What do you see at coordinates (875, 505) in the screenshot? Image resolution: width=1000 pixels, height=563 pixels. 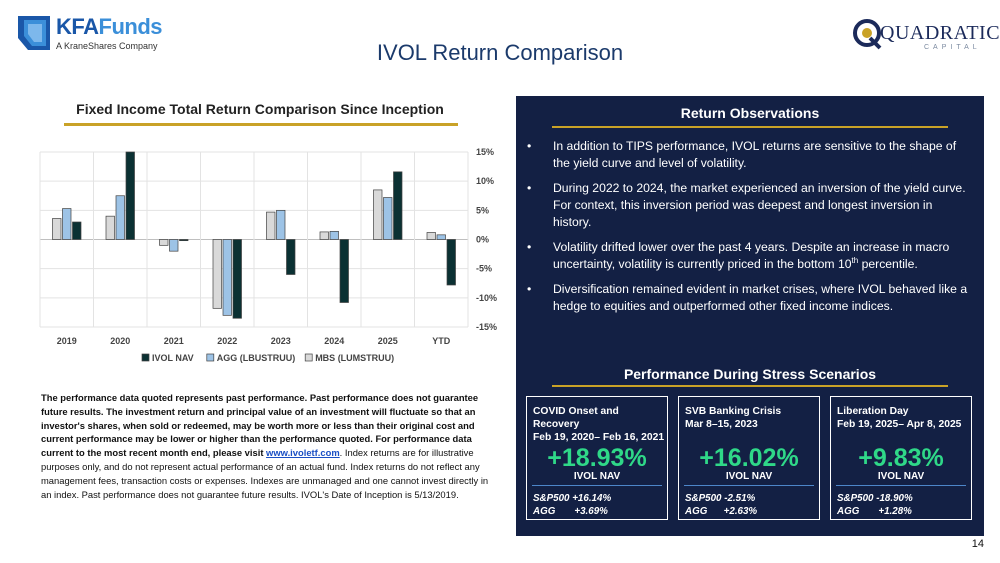 I see `card-benchmarks: S&P500 -18.90% AGG +1.28%` at bounding box center [875, 505].